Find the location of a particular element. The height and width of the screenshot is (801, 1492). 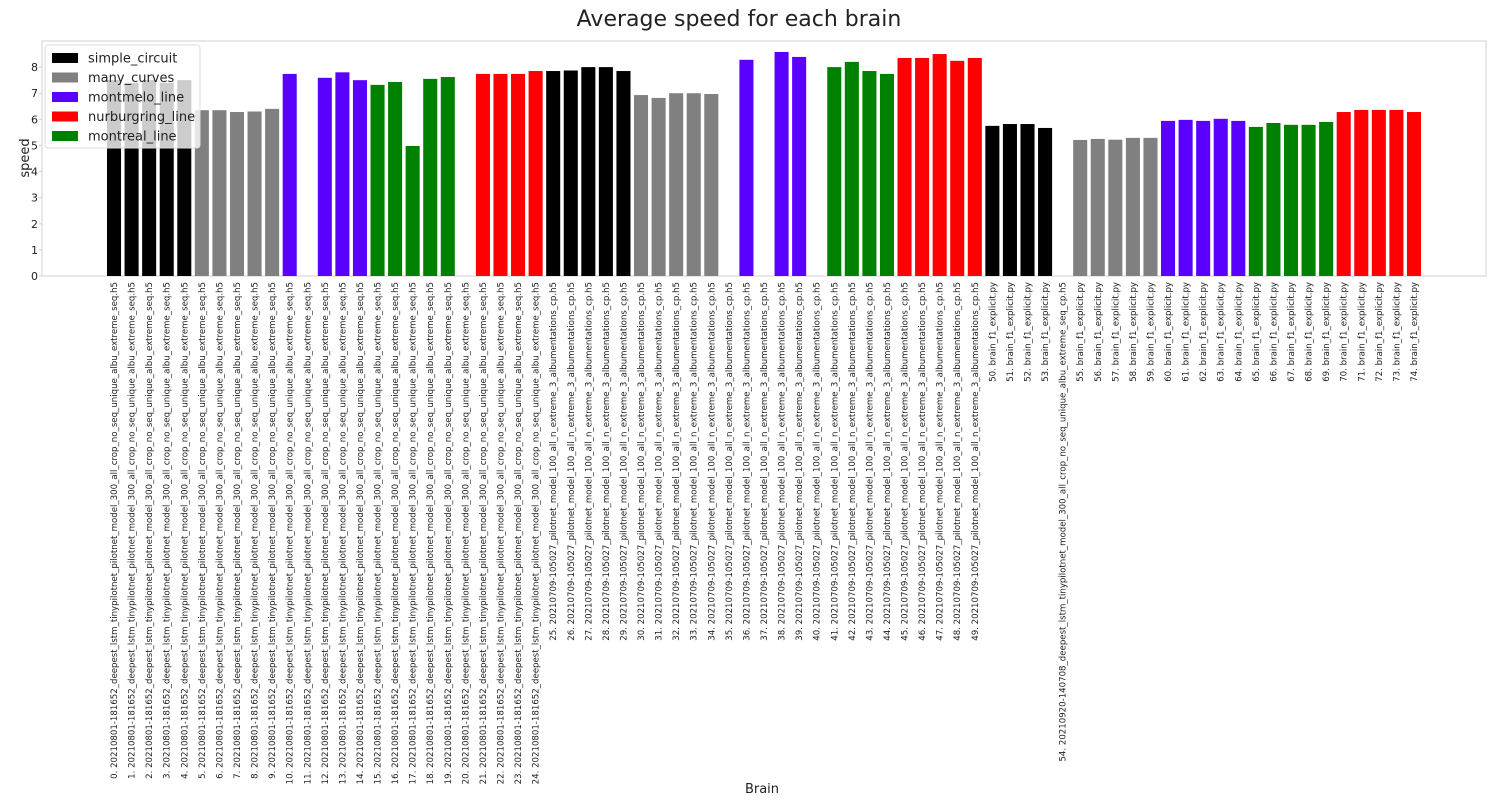

x-tick-label: 51. brain_f1_explicit.py is located at coordinates (1011, 332).